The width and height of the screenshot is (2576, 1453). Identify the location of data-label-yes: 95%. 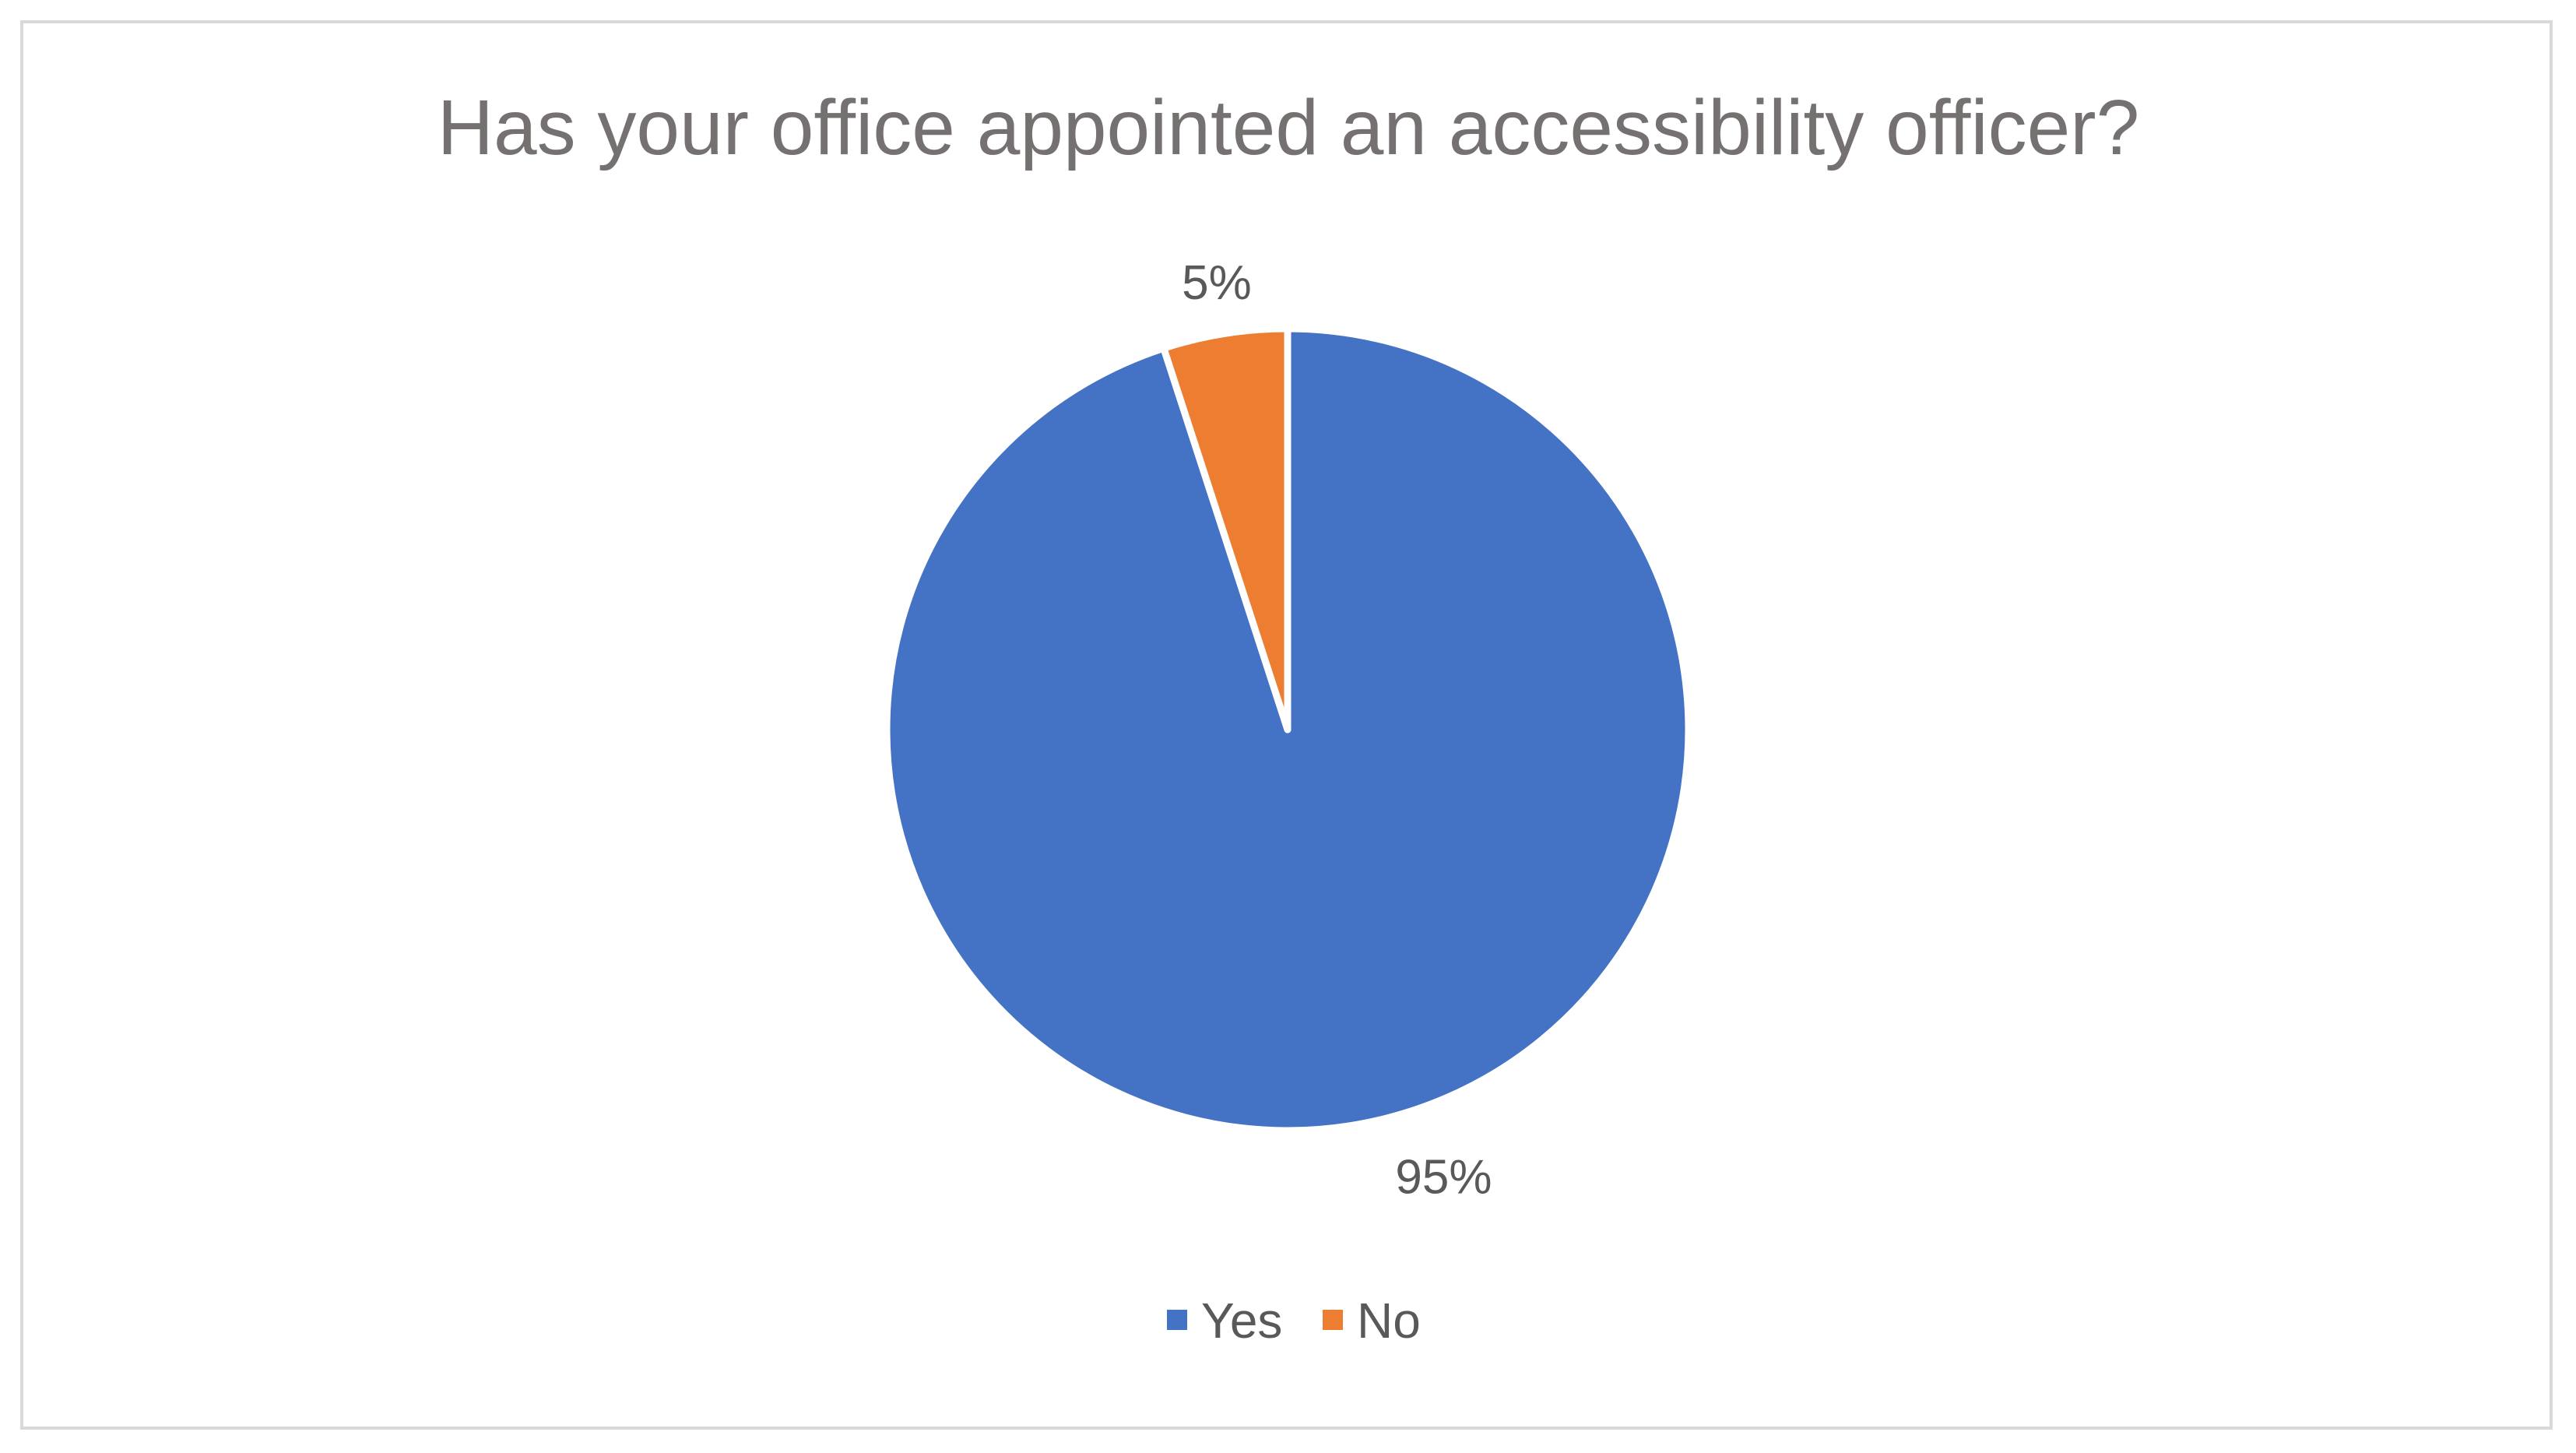
(1444, 1178).